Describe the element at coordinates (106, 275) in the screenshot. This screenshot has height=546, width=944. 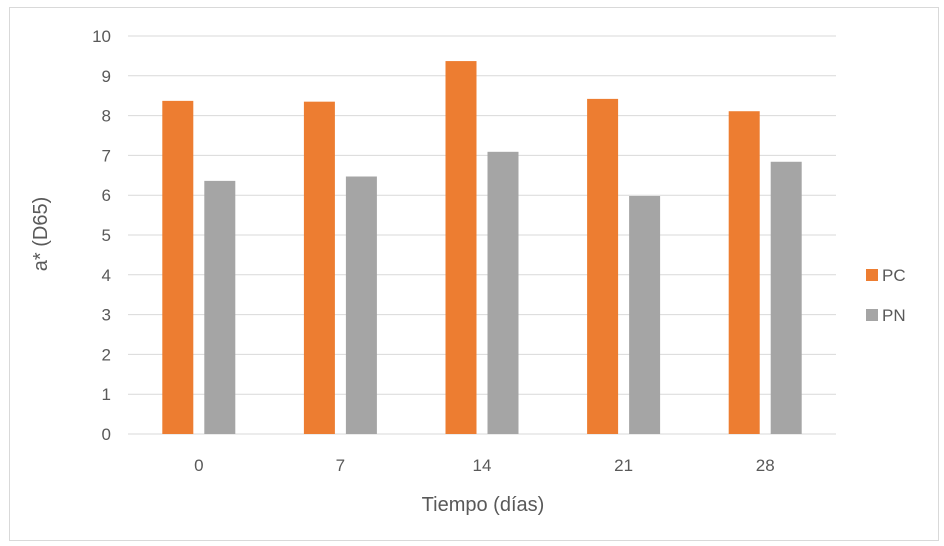
I see `y-tick-label: 4` at that location.